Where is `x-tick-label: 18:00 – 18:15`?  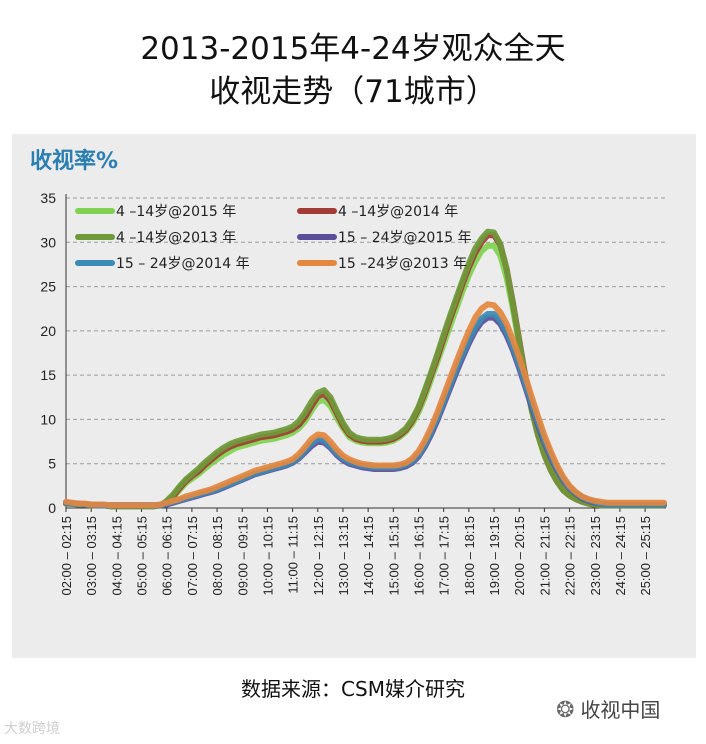
x-tick-label: 18:00 – 18:15 is located at coordinates (469, 556).